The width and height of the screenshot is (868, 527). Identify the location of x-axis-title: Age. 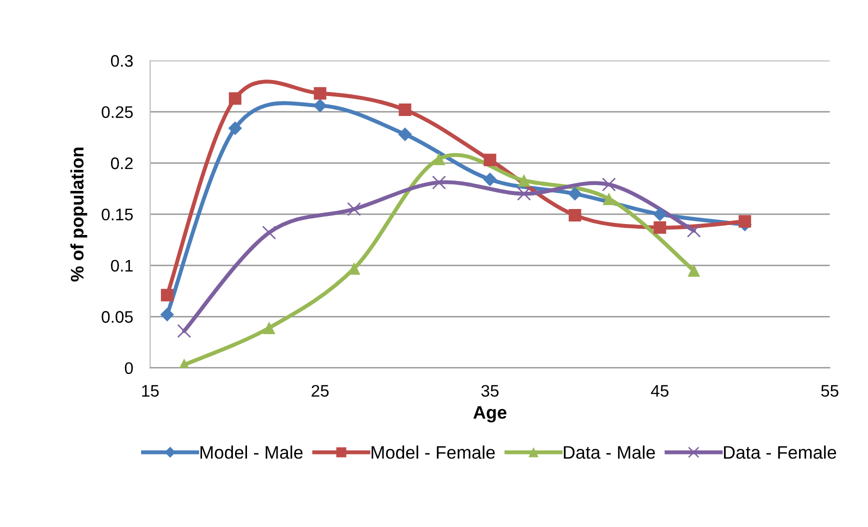
(489, 414).